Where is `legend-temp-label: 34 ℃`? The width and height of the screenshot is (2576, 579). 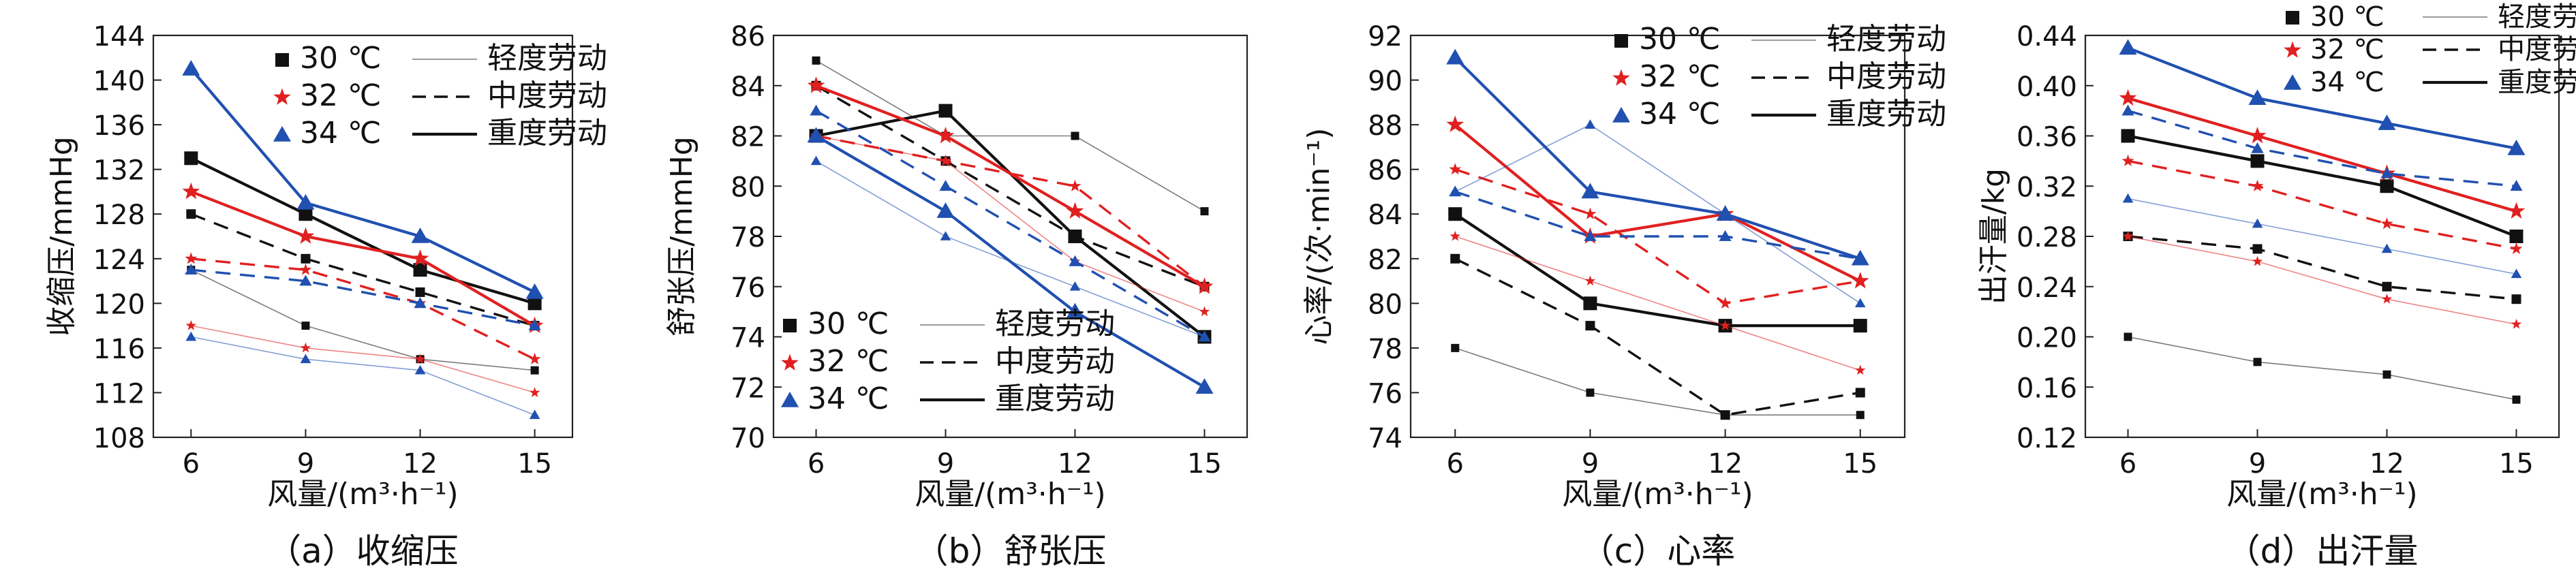 legend-temp-label: 34 ℃ is located at coordinates (2347, 82).